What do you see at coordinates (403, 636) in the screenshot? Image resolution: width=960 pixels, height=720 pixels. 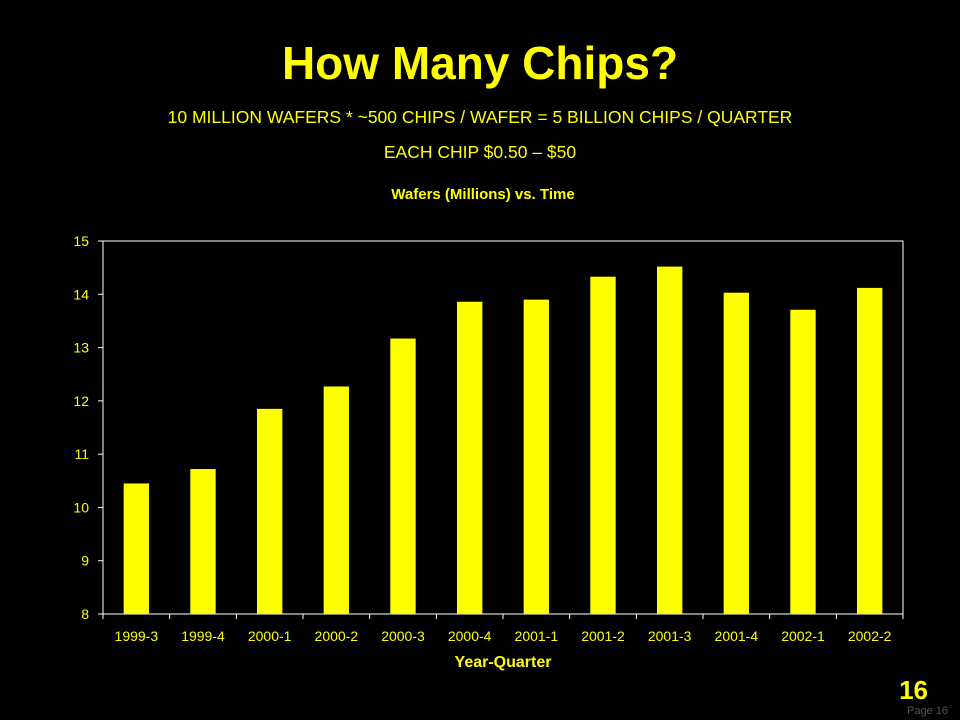 I see `x-tick-label: 2000-3` at bounding box center [403, 636].